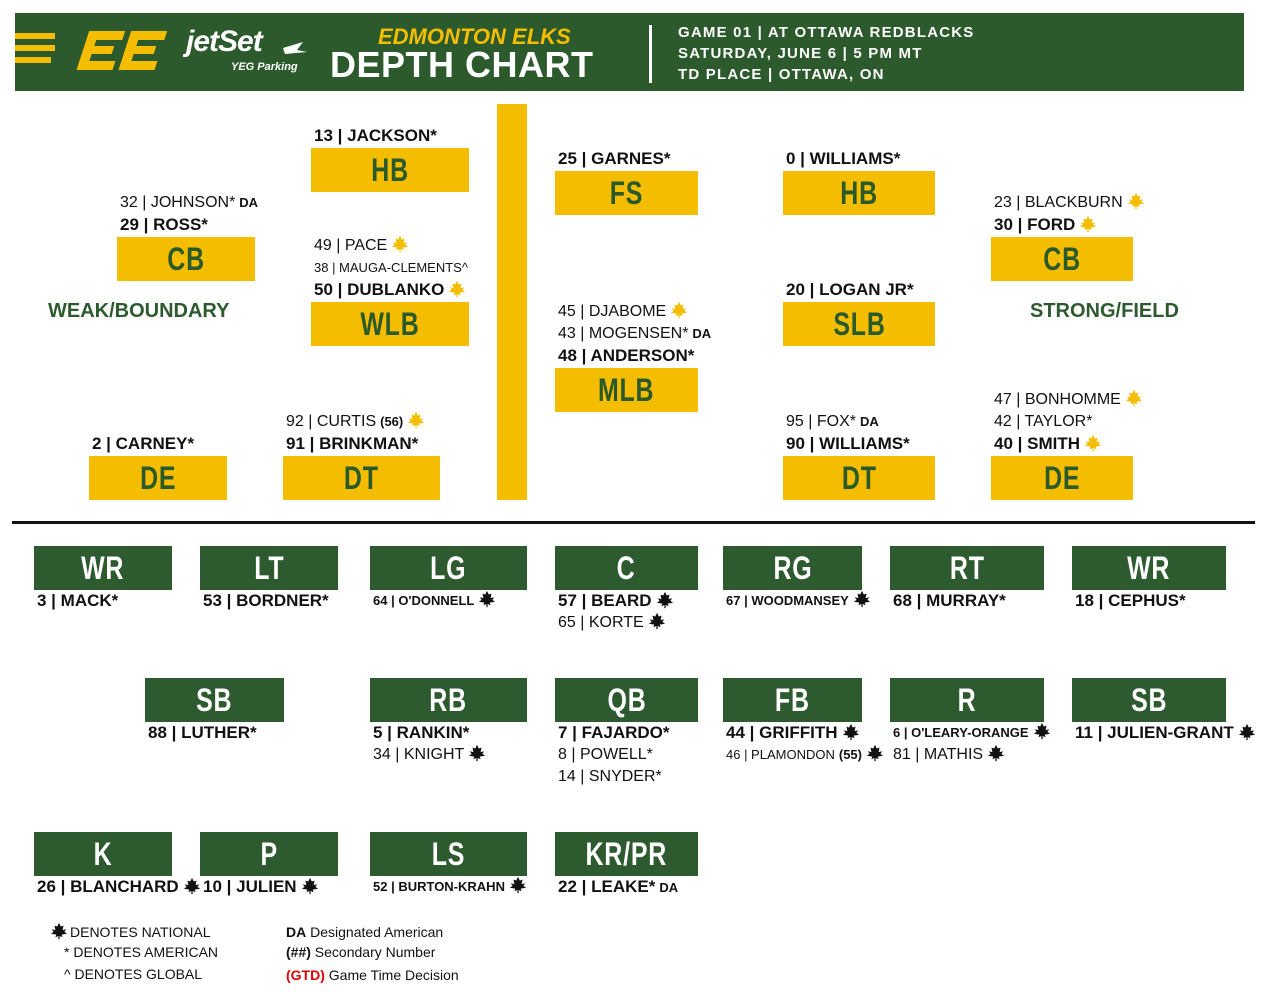  I want to click on player-line: 91 | BRINKMAN*, so click(352, 444).